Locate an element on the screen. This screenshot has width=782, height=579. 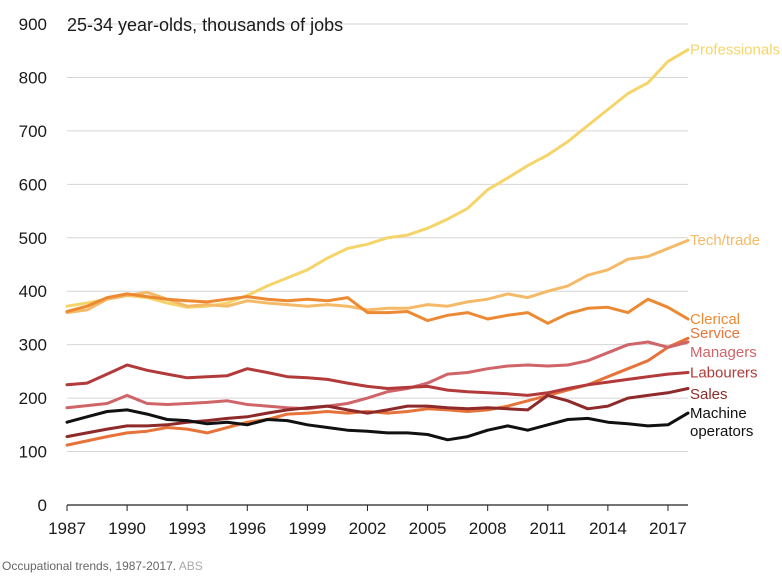
x-tick-label: 2017 is located at coordinates (668, 528).